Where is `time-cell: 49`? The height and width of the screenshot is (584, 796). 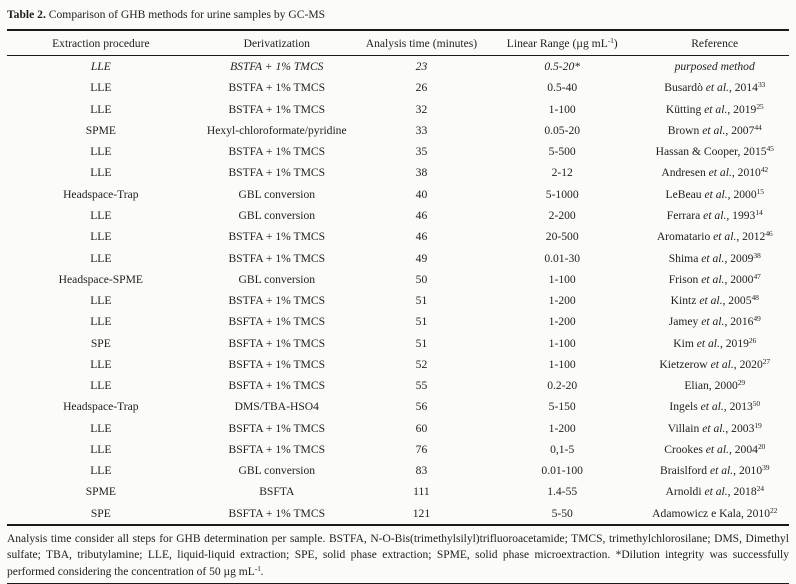
time-cell: 49 is located at coordinates (421, 258).